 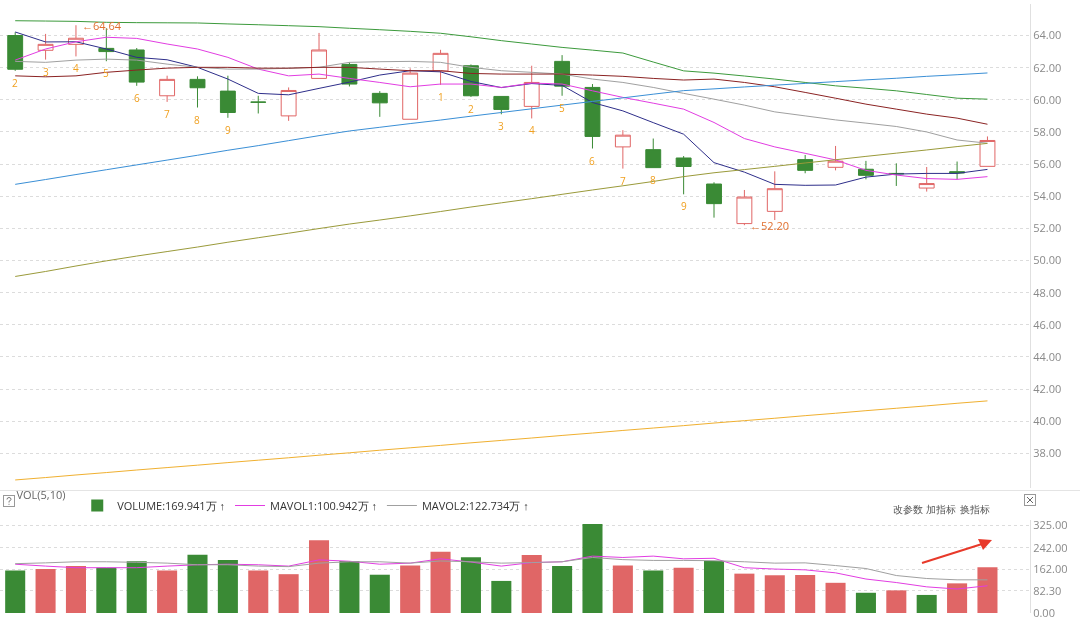 What do you see at coordinates (770, 225) in the screenshot?
I see `annotation: ←52.20` at bounding box center [770, 225].